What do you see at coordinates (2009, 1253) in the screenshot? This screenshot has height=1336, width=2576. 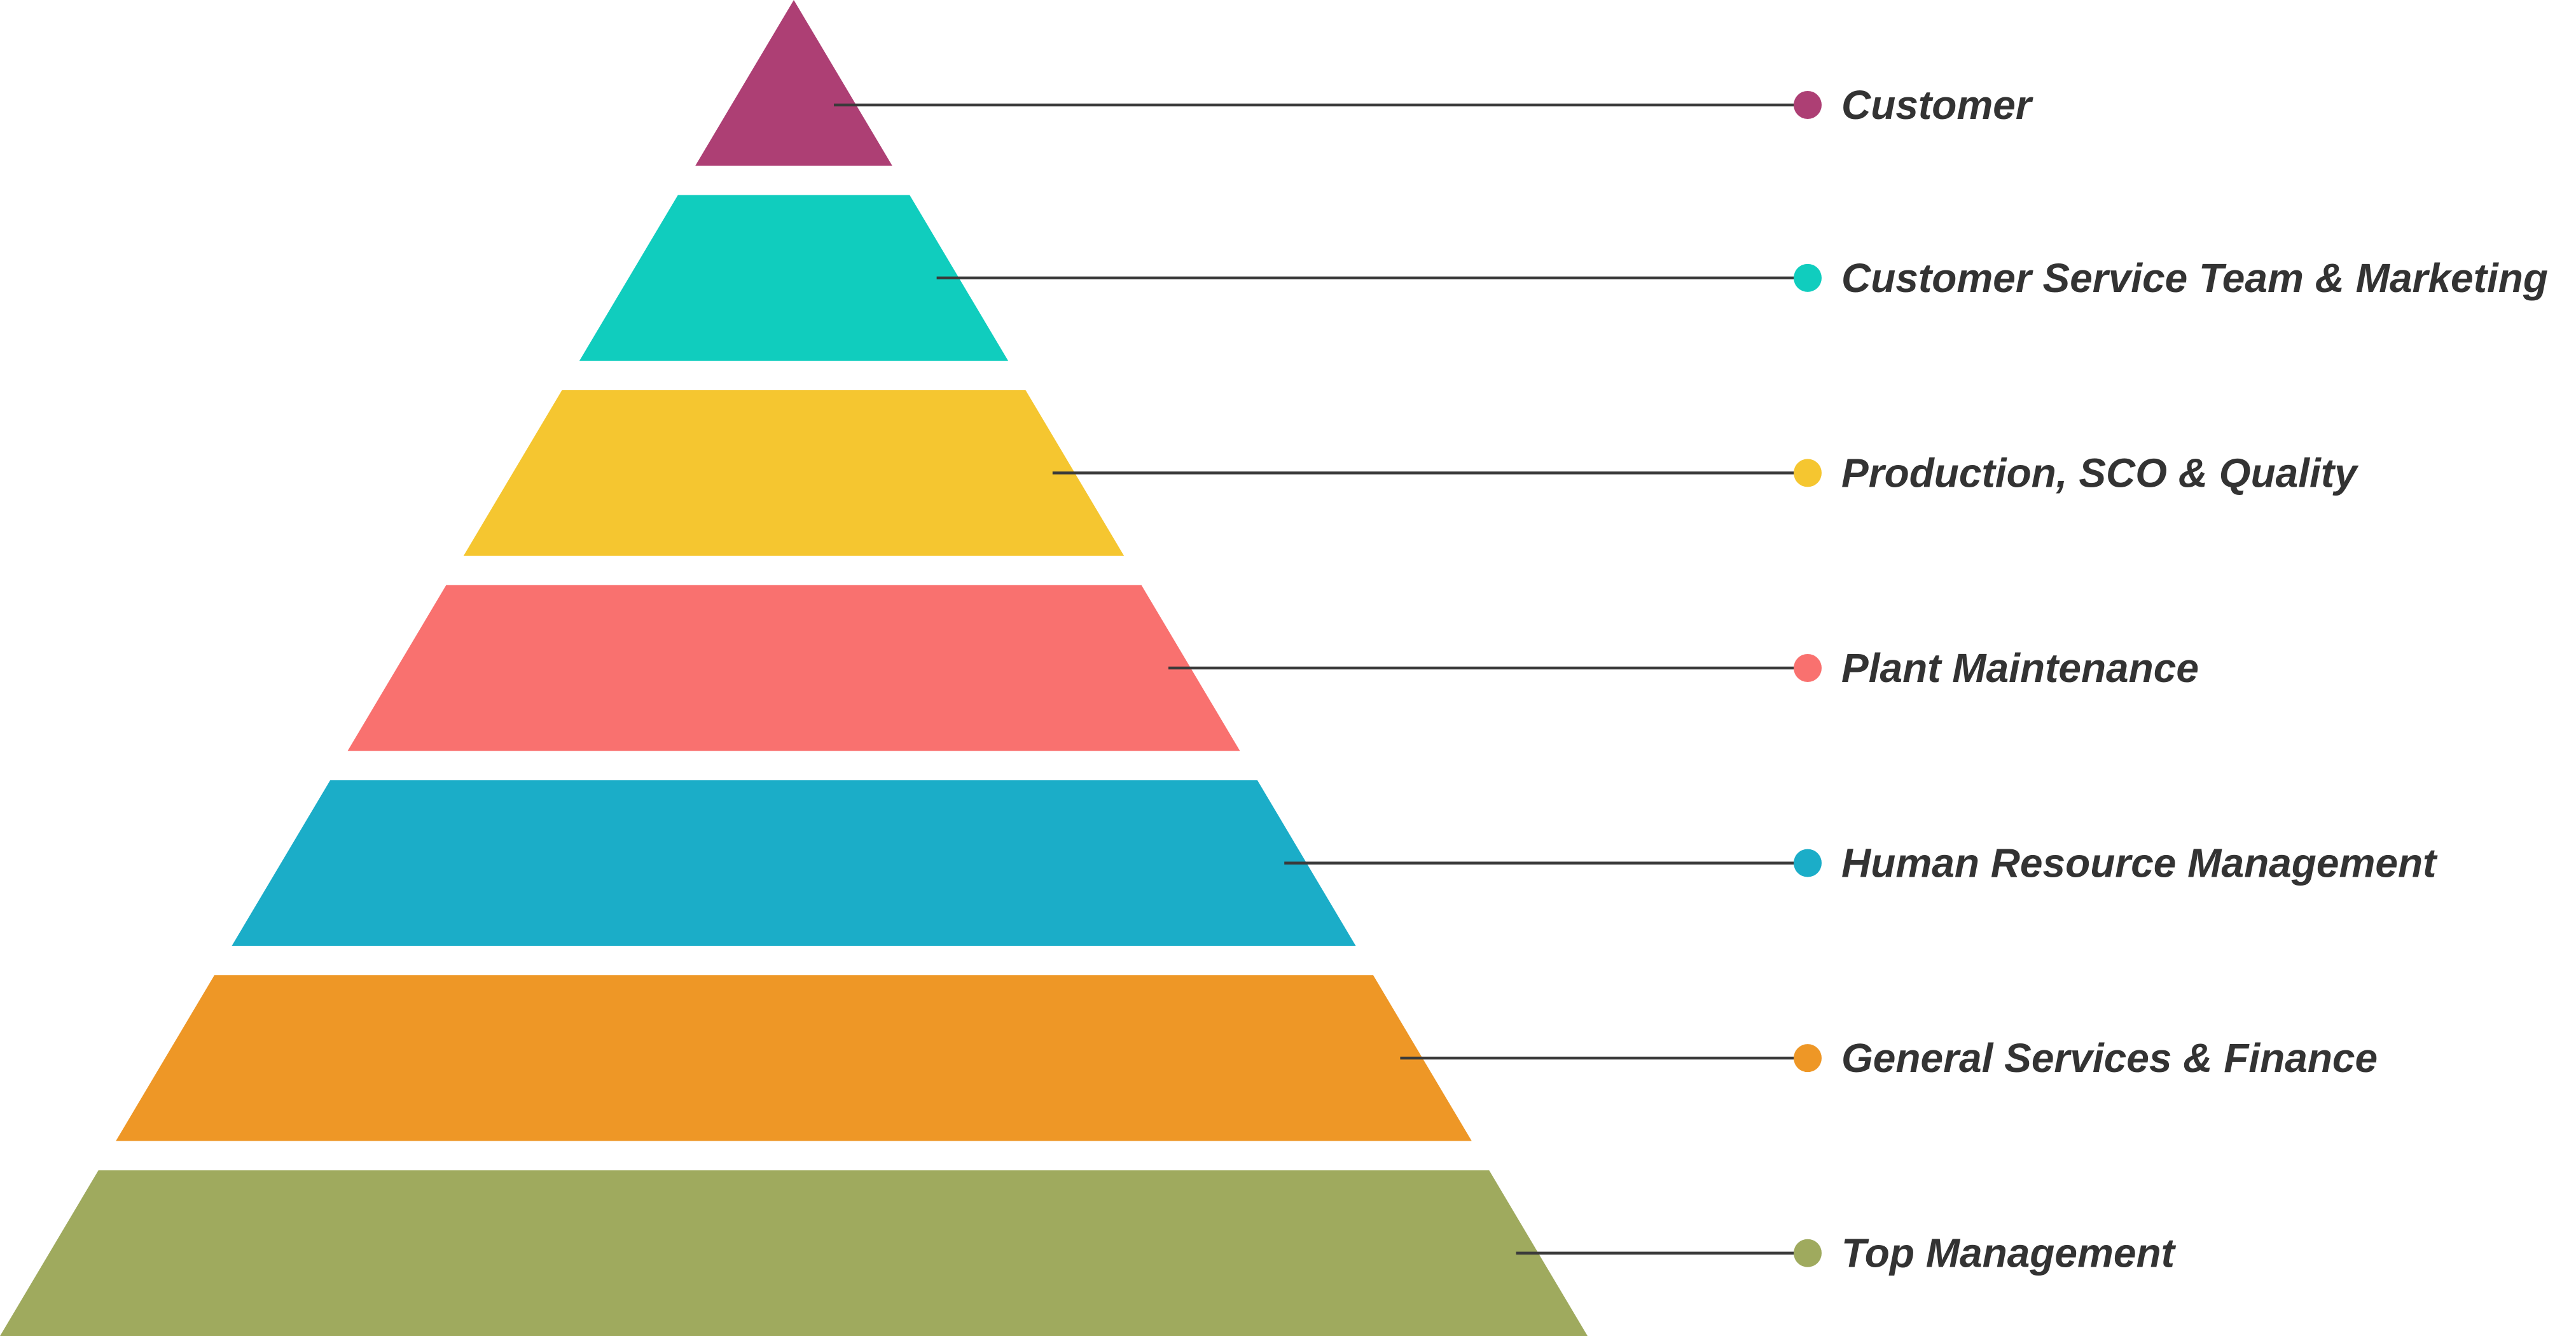 I see `tier-label-7: Top Management` at bounding box center [2009, 1253].